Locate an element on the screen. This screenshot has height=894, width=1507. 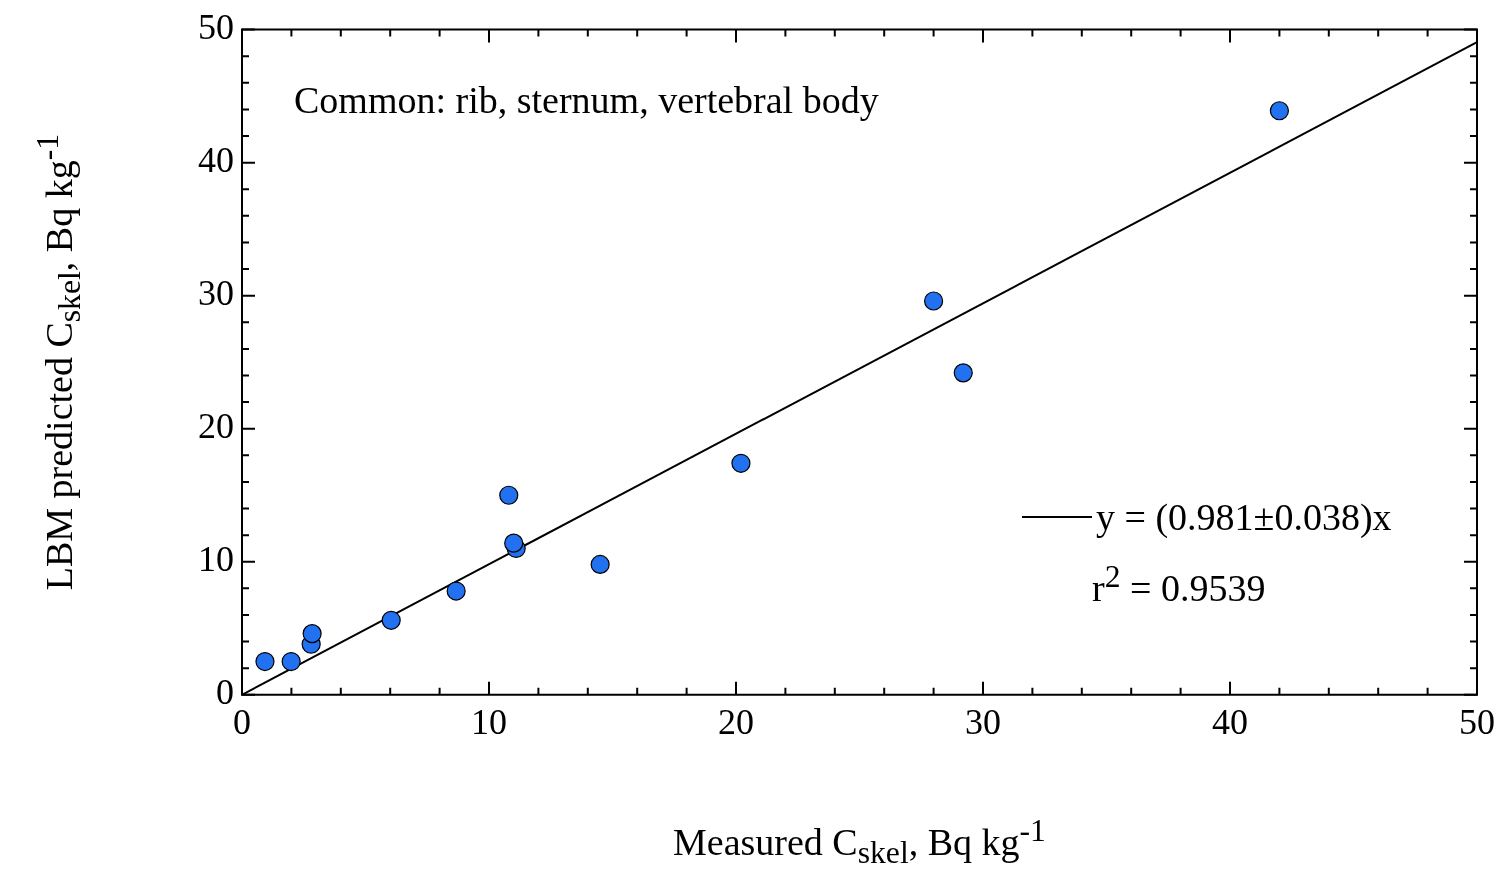
x-tick-label: 30 is located at coordinates (983, 721).